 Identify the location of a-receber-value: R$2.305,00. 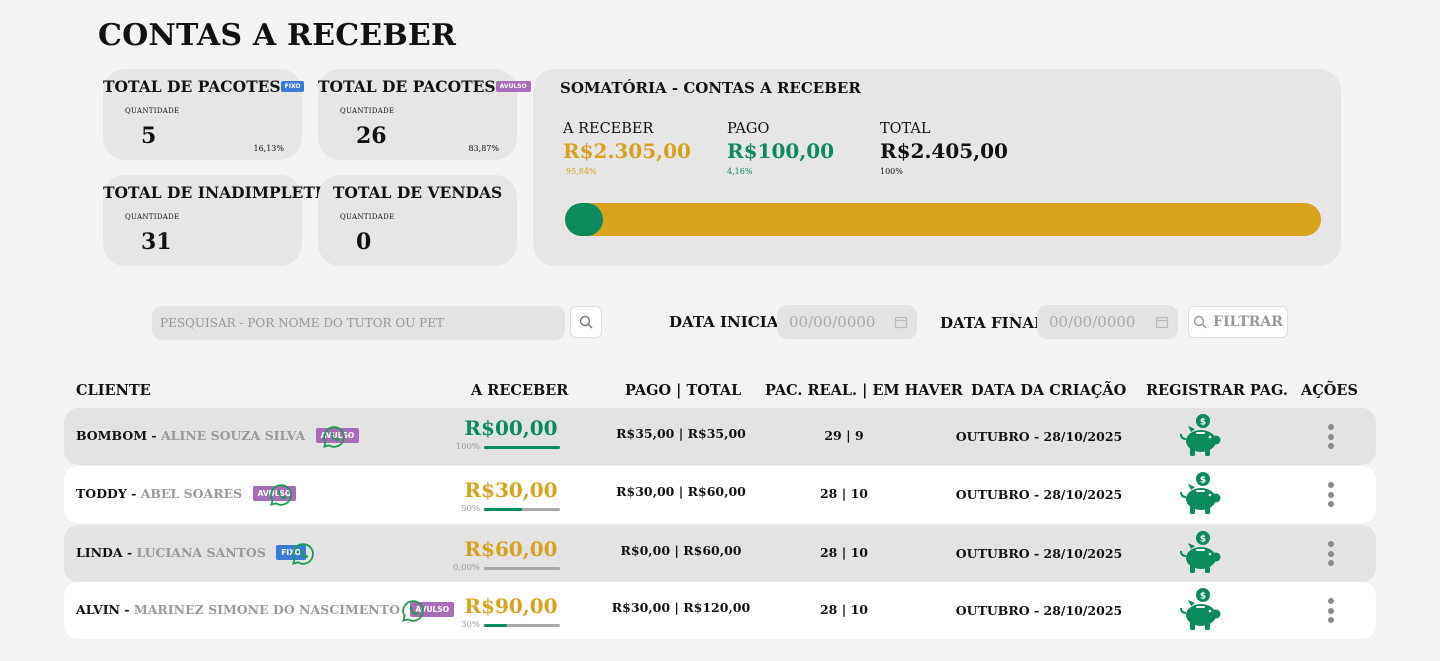
(627, 151).